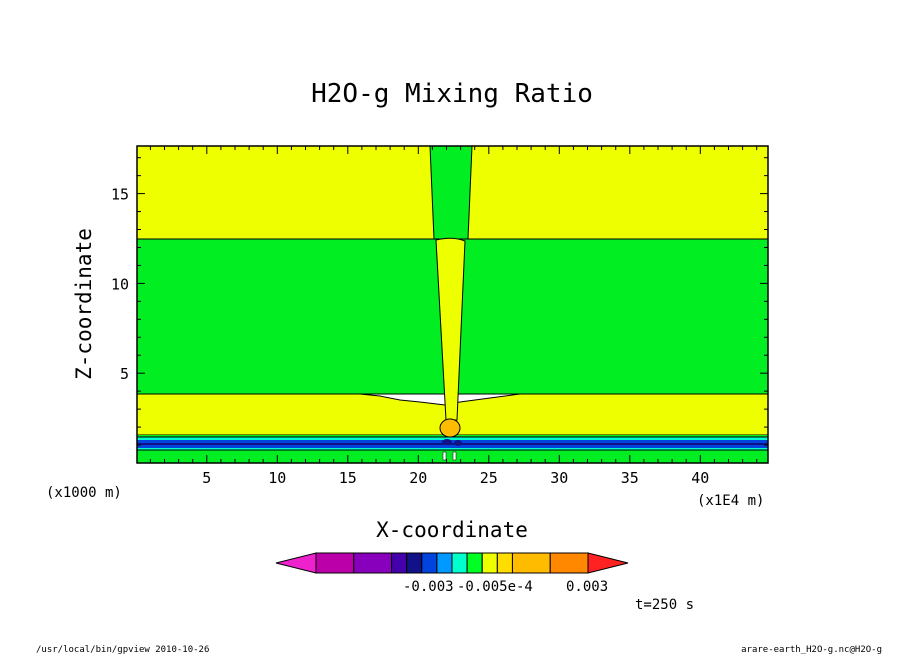  I want to click on x-tick-label: 5, so click(206, 478).